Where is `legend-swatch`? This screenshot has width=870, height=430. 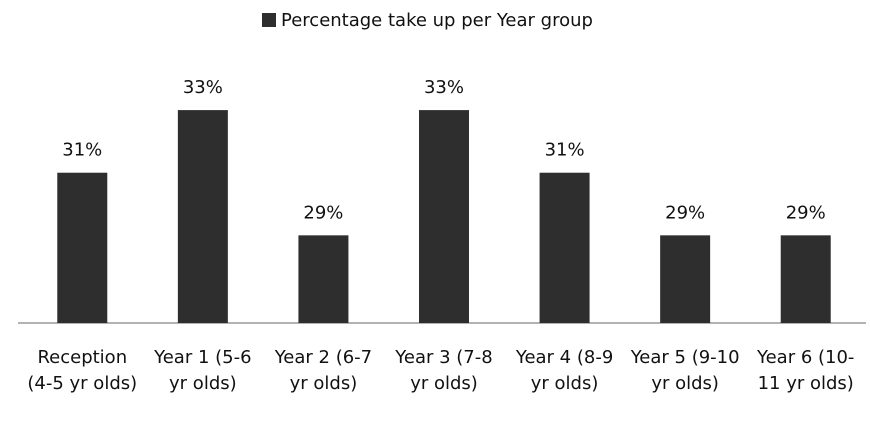
legend-swatch is located at coordinates (269, 20).